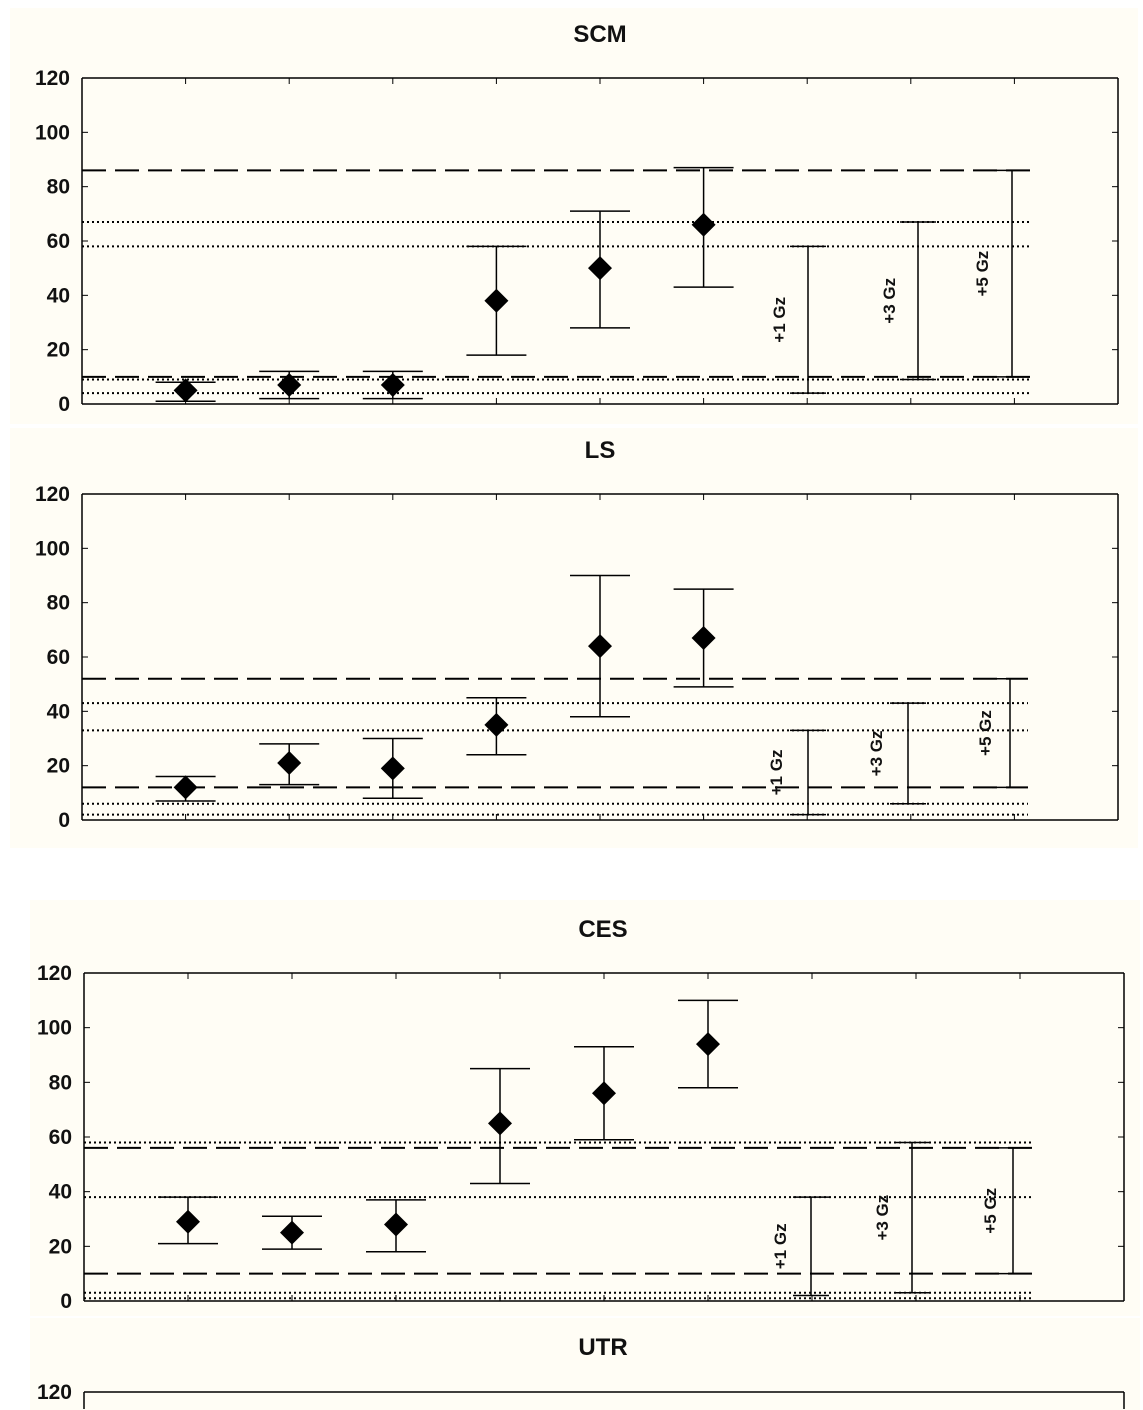  Describe the element at coordinates (600, 450) in the screenshot. I see `panel-2-title: LS` at that location.